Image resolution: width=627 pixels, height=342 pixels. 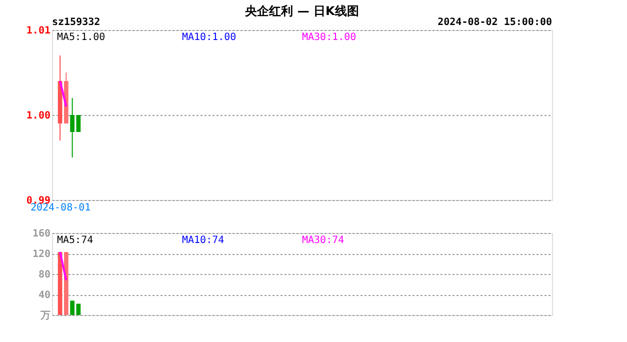 I want to click on y-tick-label: 160, so click(x=41, y=234).